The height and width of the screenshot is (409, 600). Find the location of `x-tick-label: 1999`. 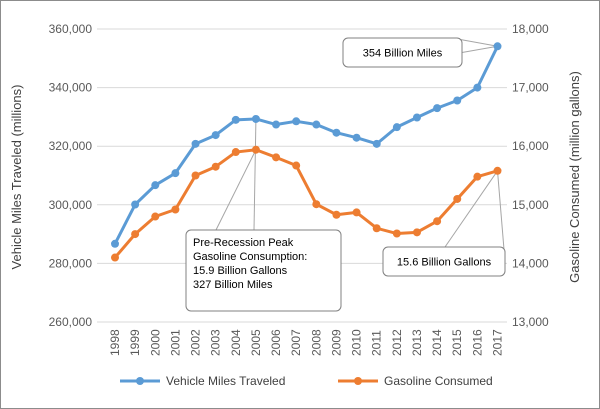

x-tick-label: 1999 is located at coordinates (135, 342).